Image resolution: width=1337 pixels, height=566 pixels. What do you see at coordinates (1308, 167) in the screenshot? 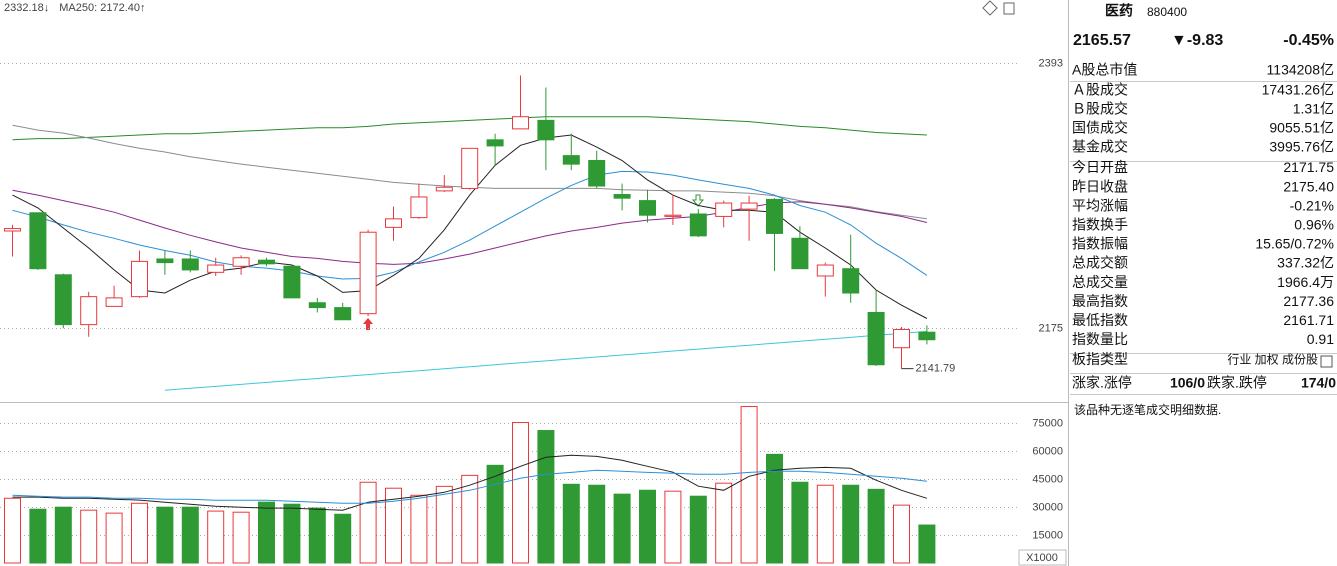
I see `row-value: 2171.75` at bounding box center [1308, 167].